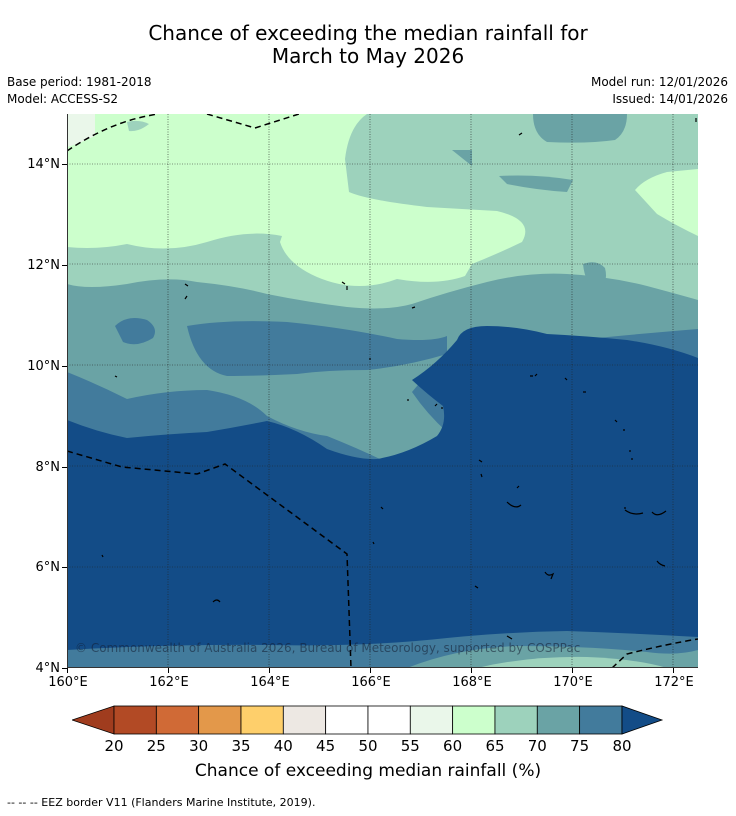  I want to click on lat-label-6: 6°N, so click(48, 567).